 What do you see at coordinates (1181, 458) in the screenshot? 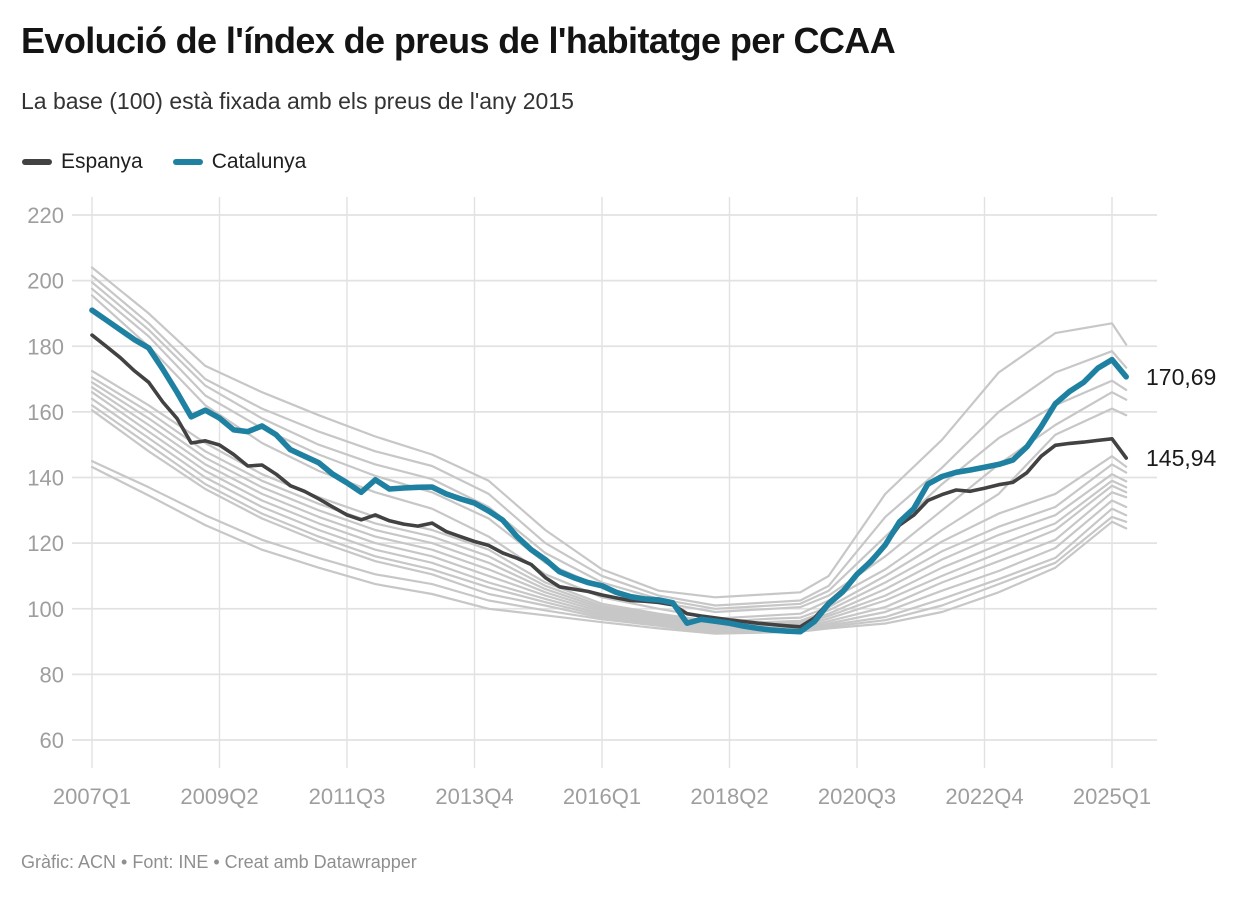
I see `end-label-espanya: 145,94` at bounding box center [1181, 458].